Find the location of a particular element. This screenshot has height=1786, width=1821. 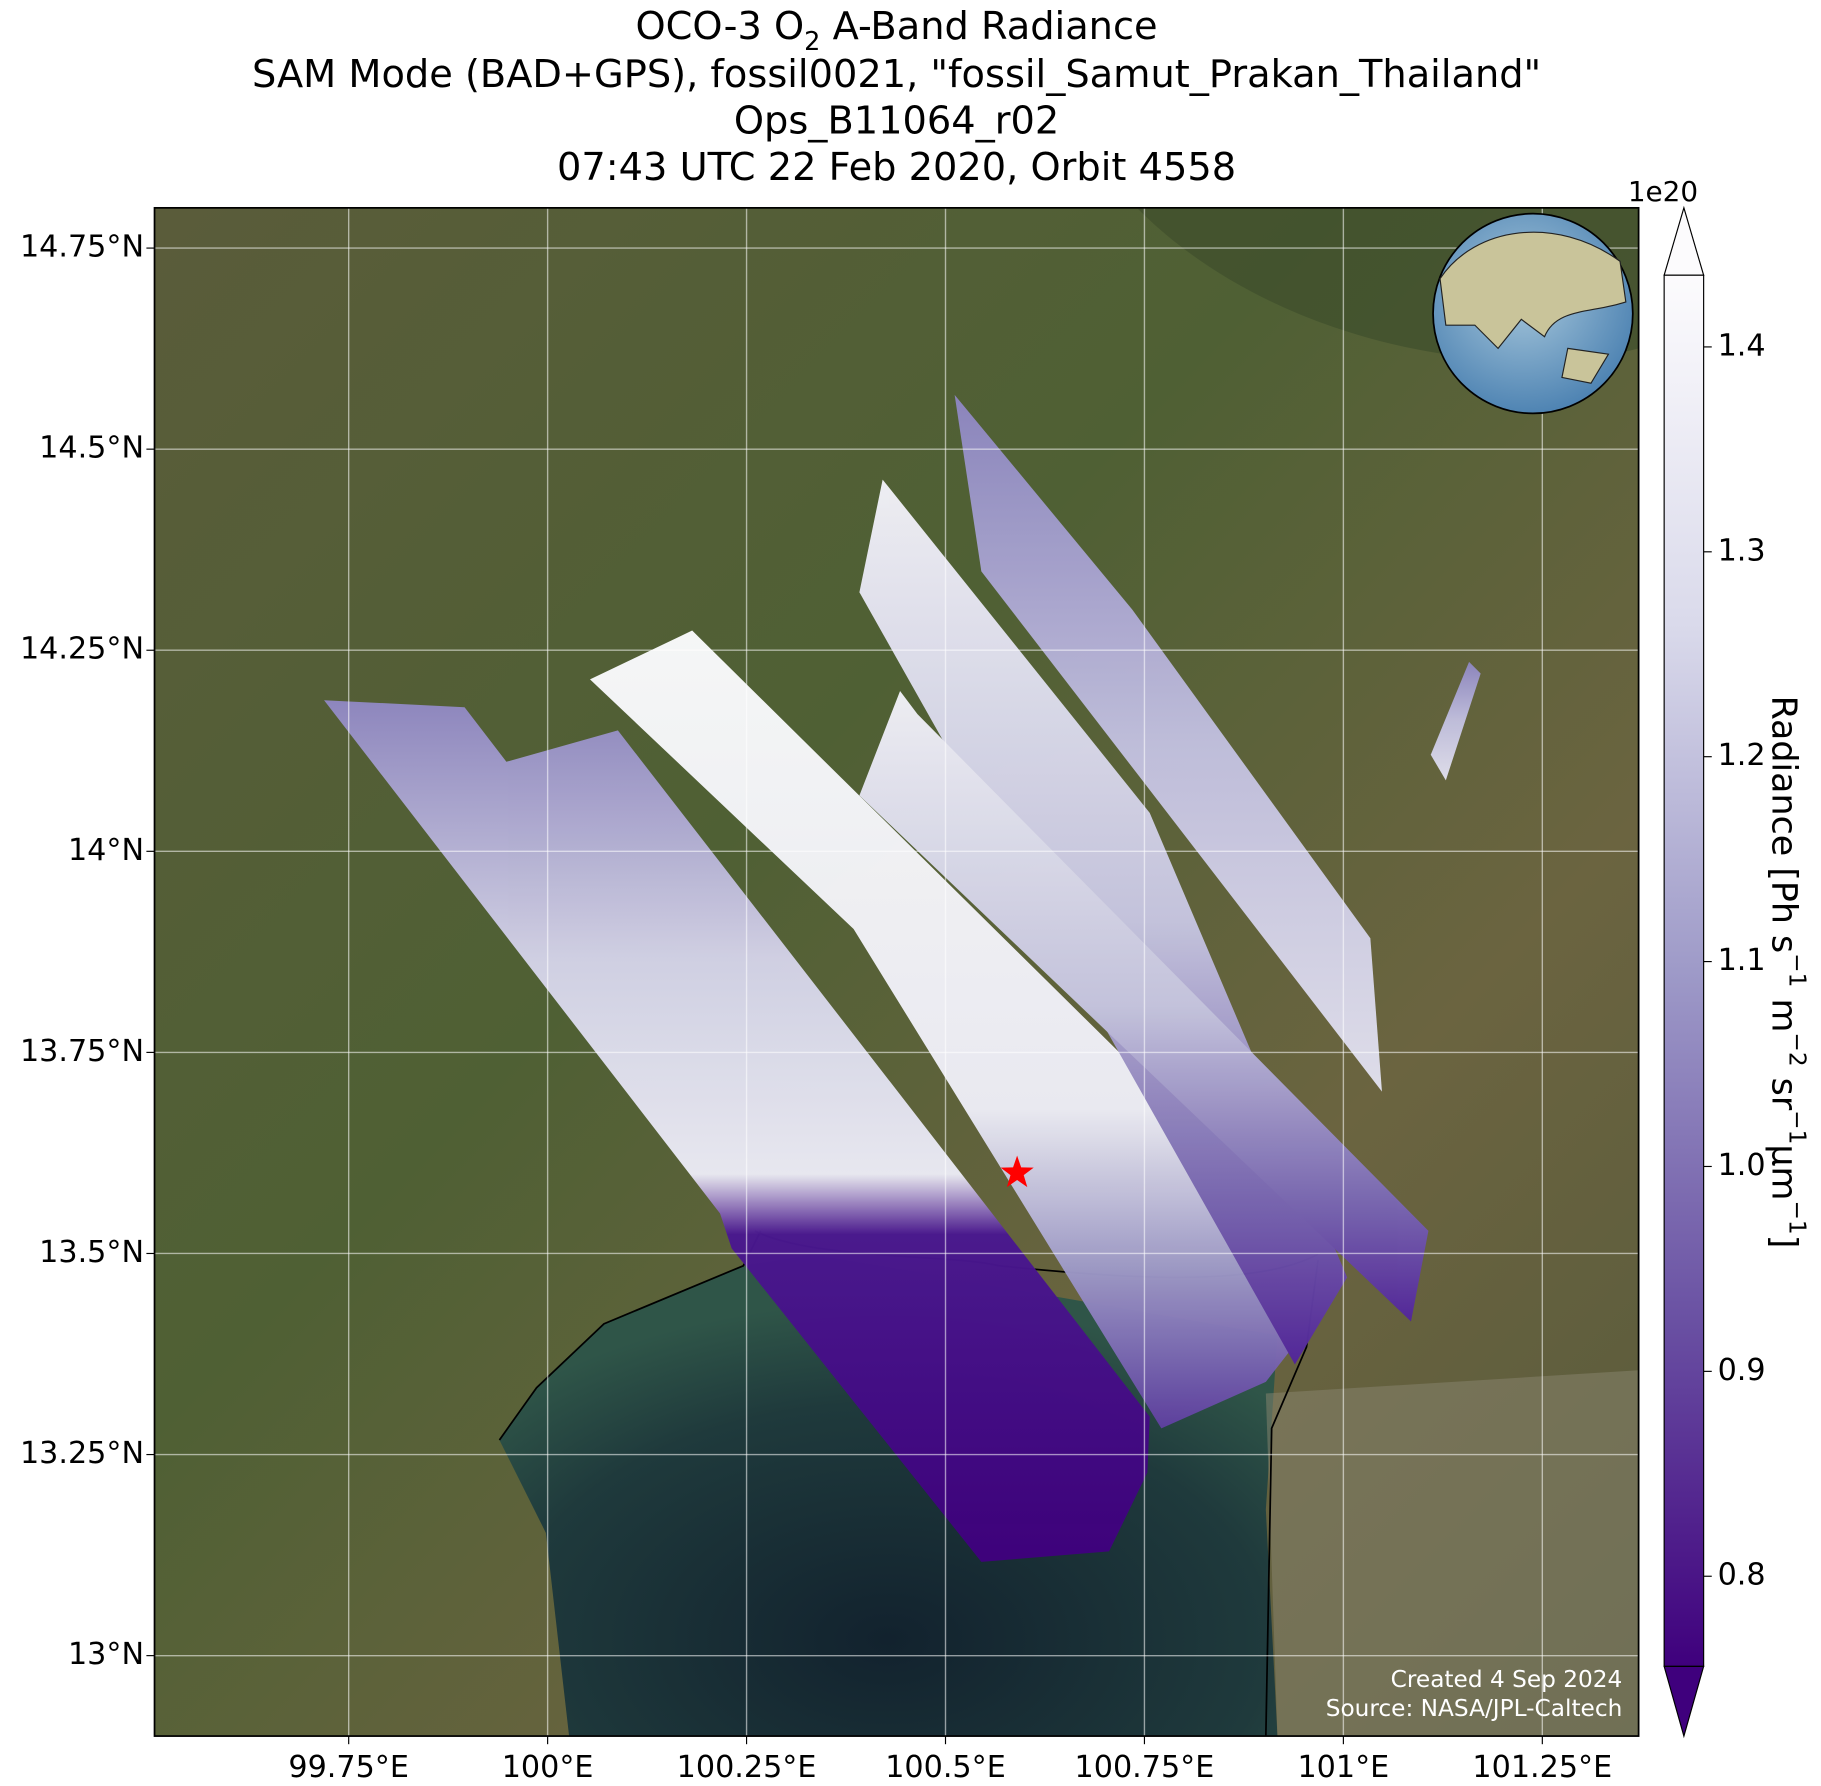

colorbar-label-part: sr is located at coordinates (1784, 1089).